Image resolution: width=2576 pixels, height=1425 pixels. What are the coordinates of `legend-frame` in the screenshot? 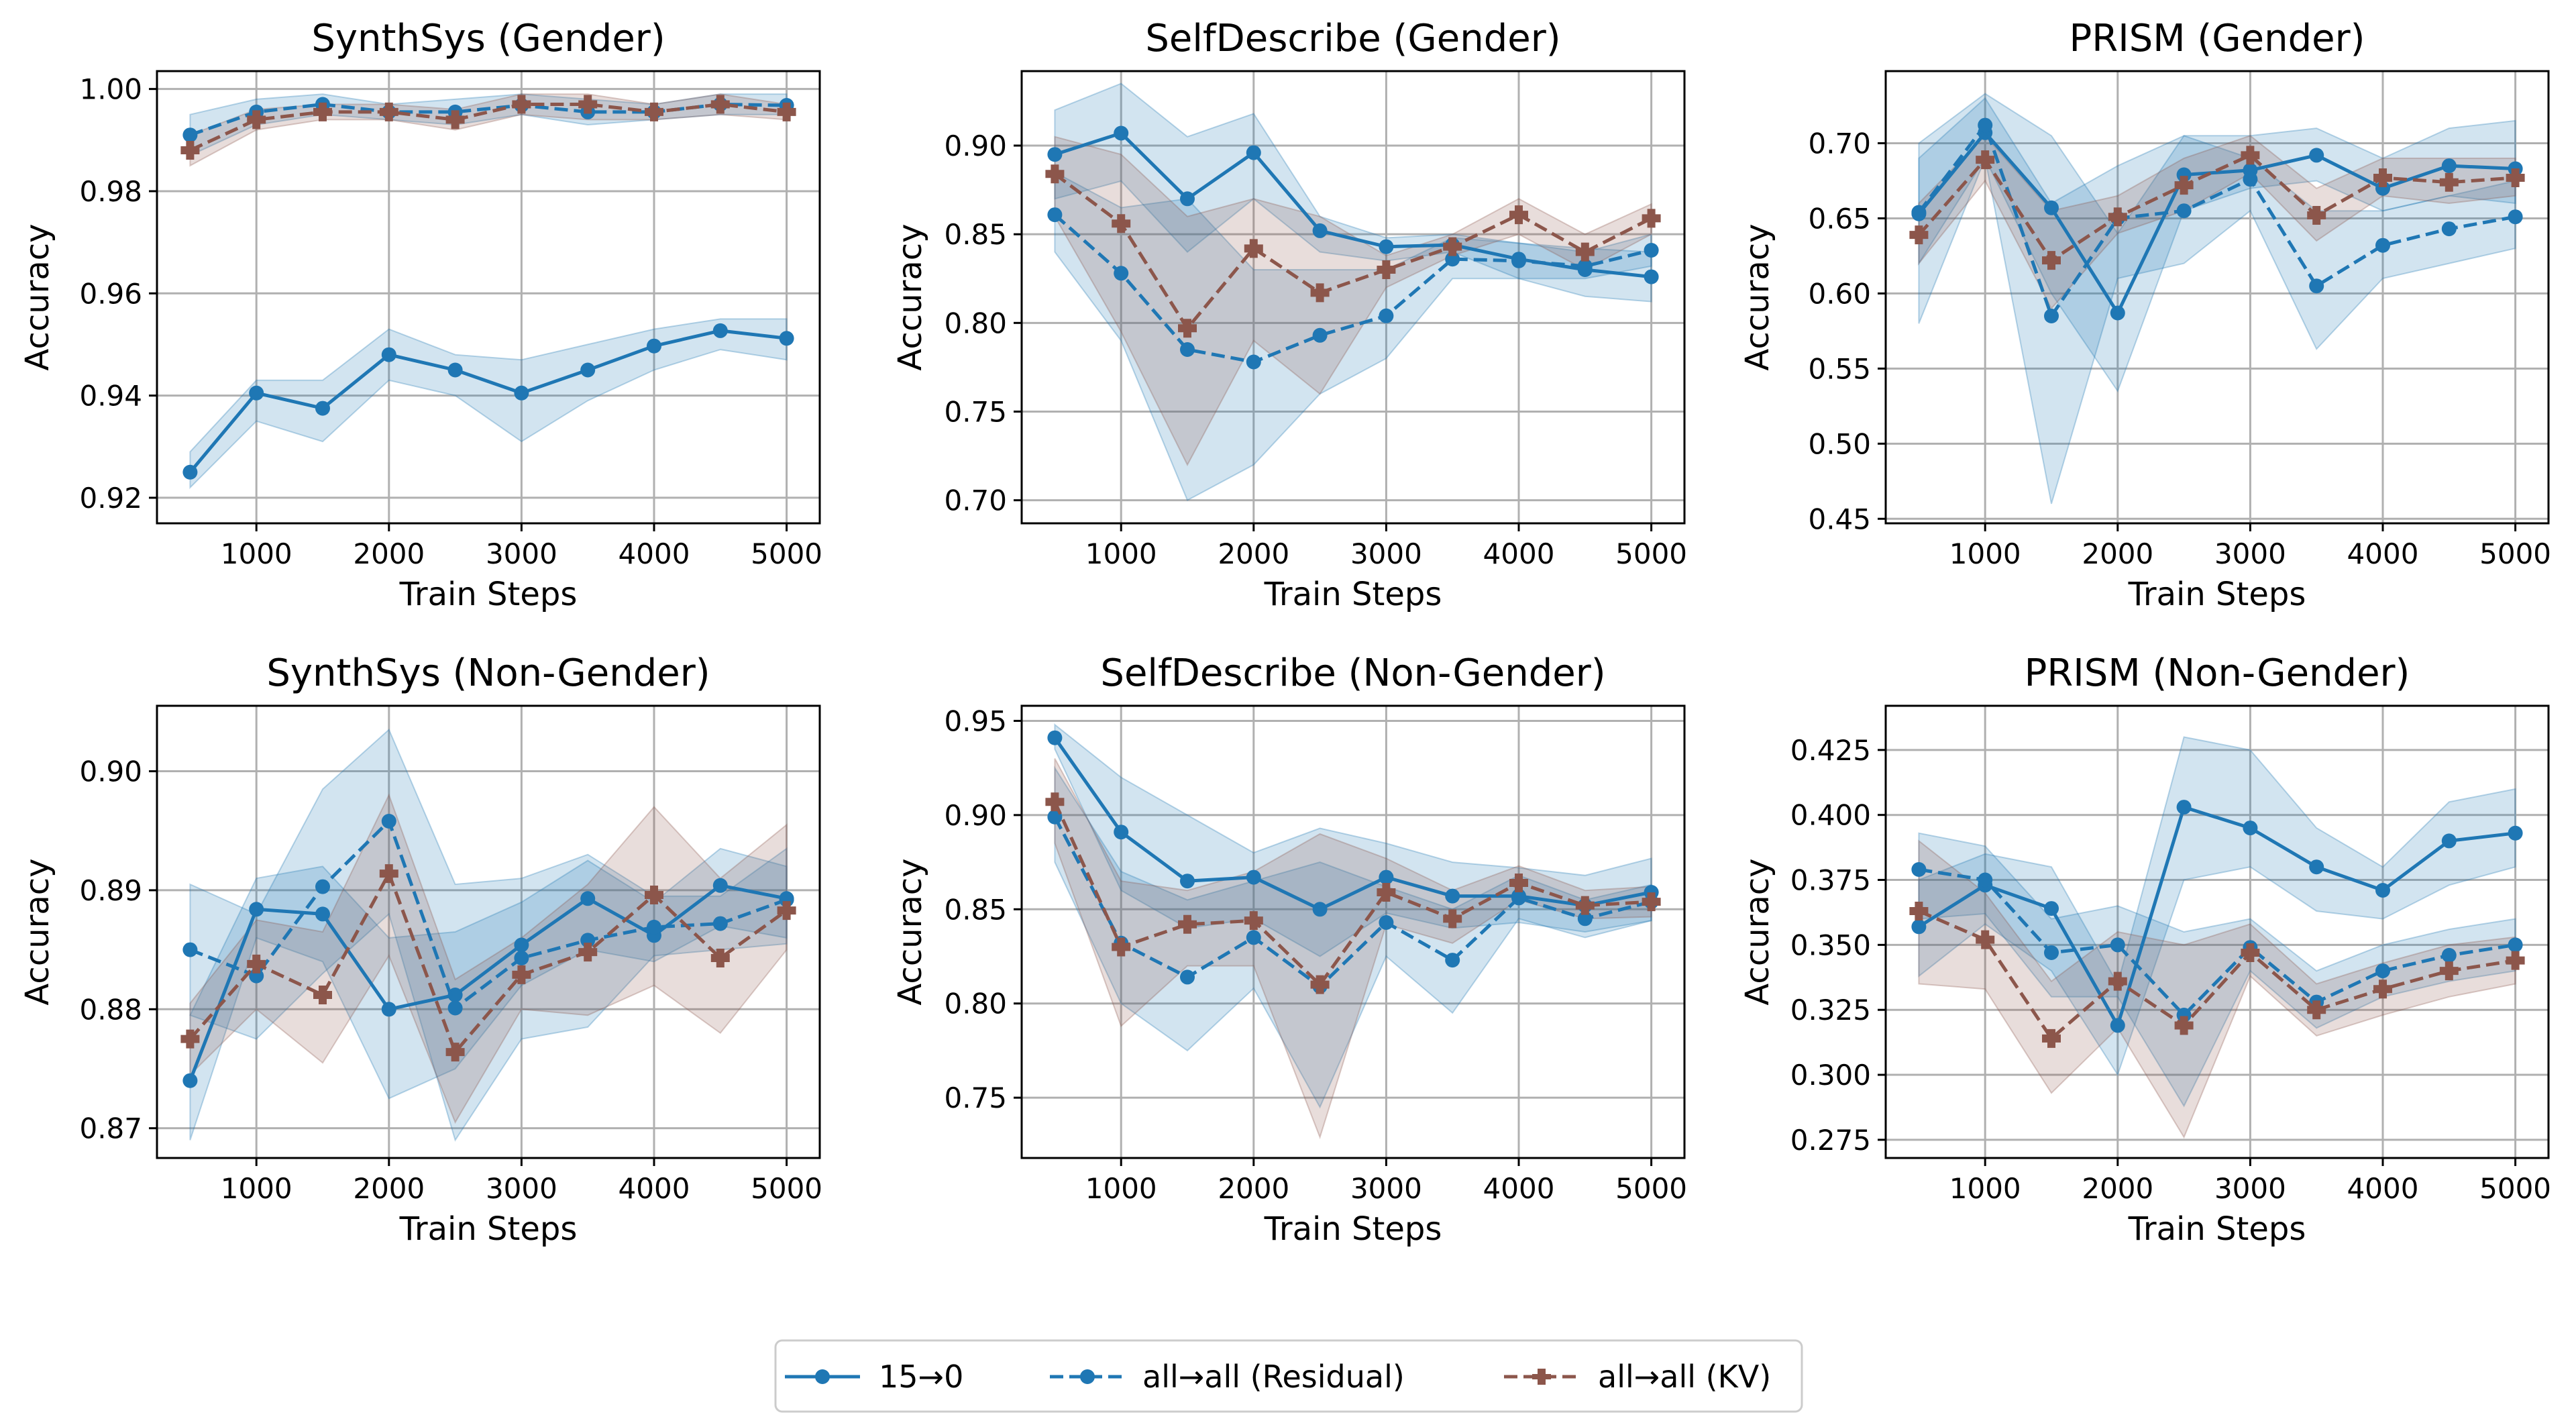 It's located at (1288, 1376).